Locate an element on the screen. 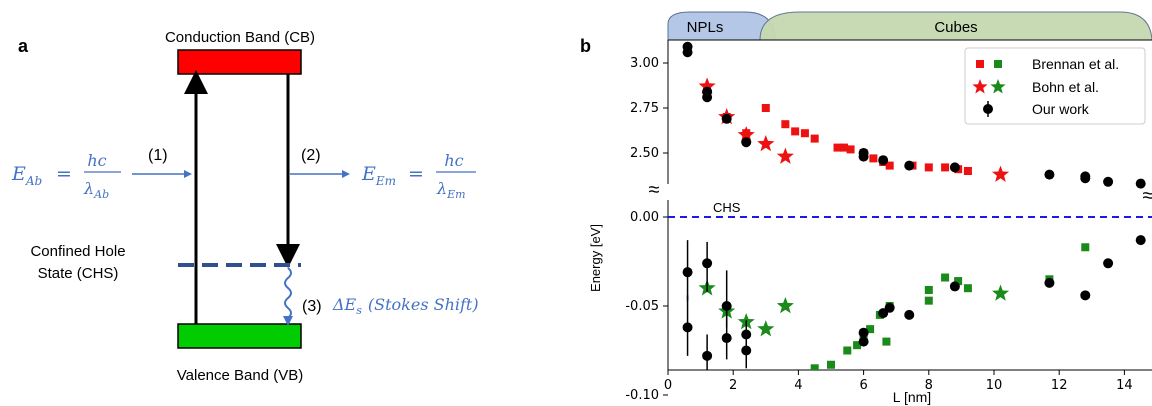 The height and width of the screenshot is (406, 1152). x-tick-label: 6 is located at coordinates (863, 385).